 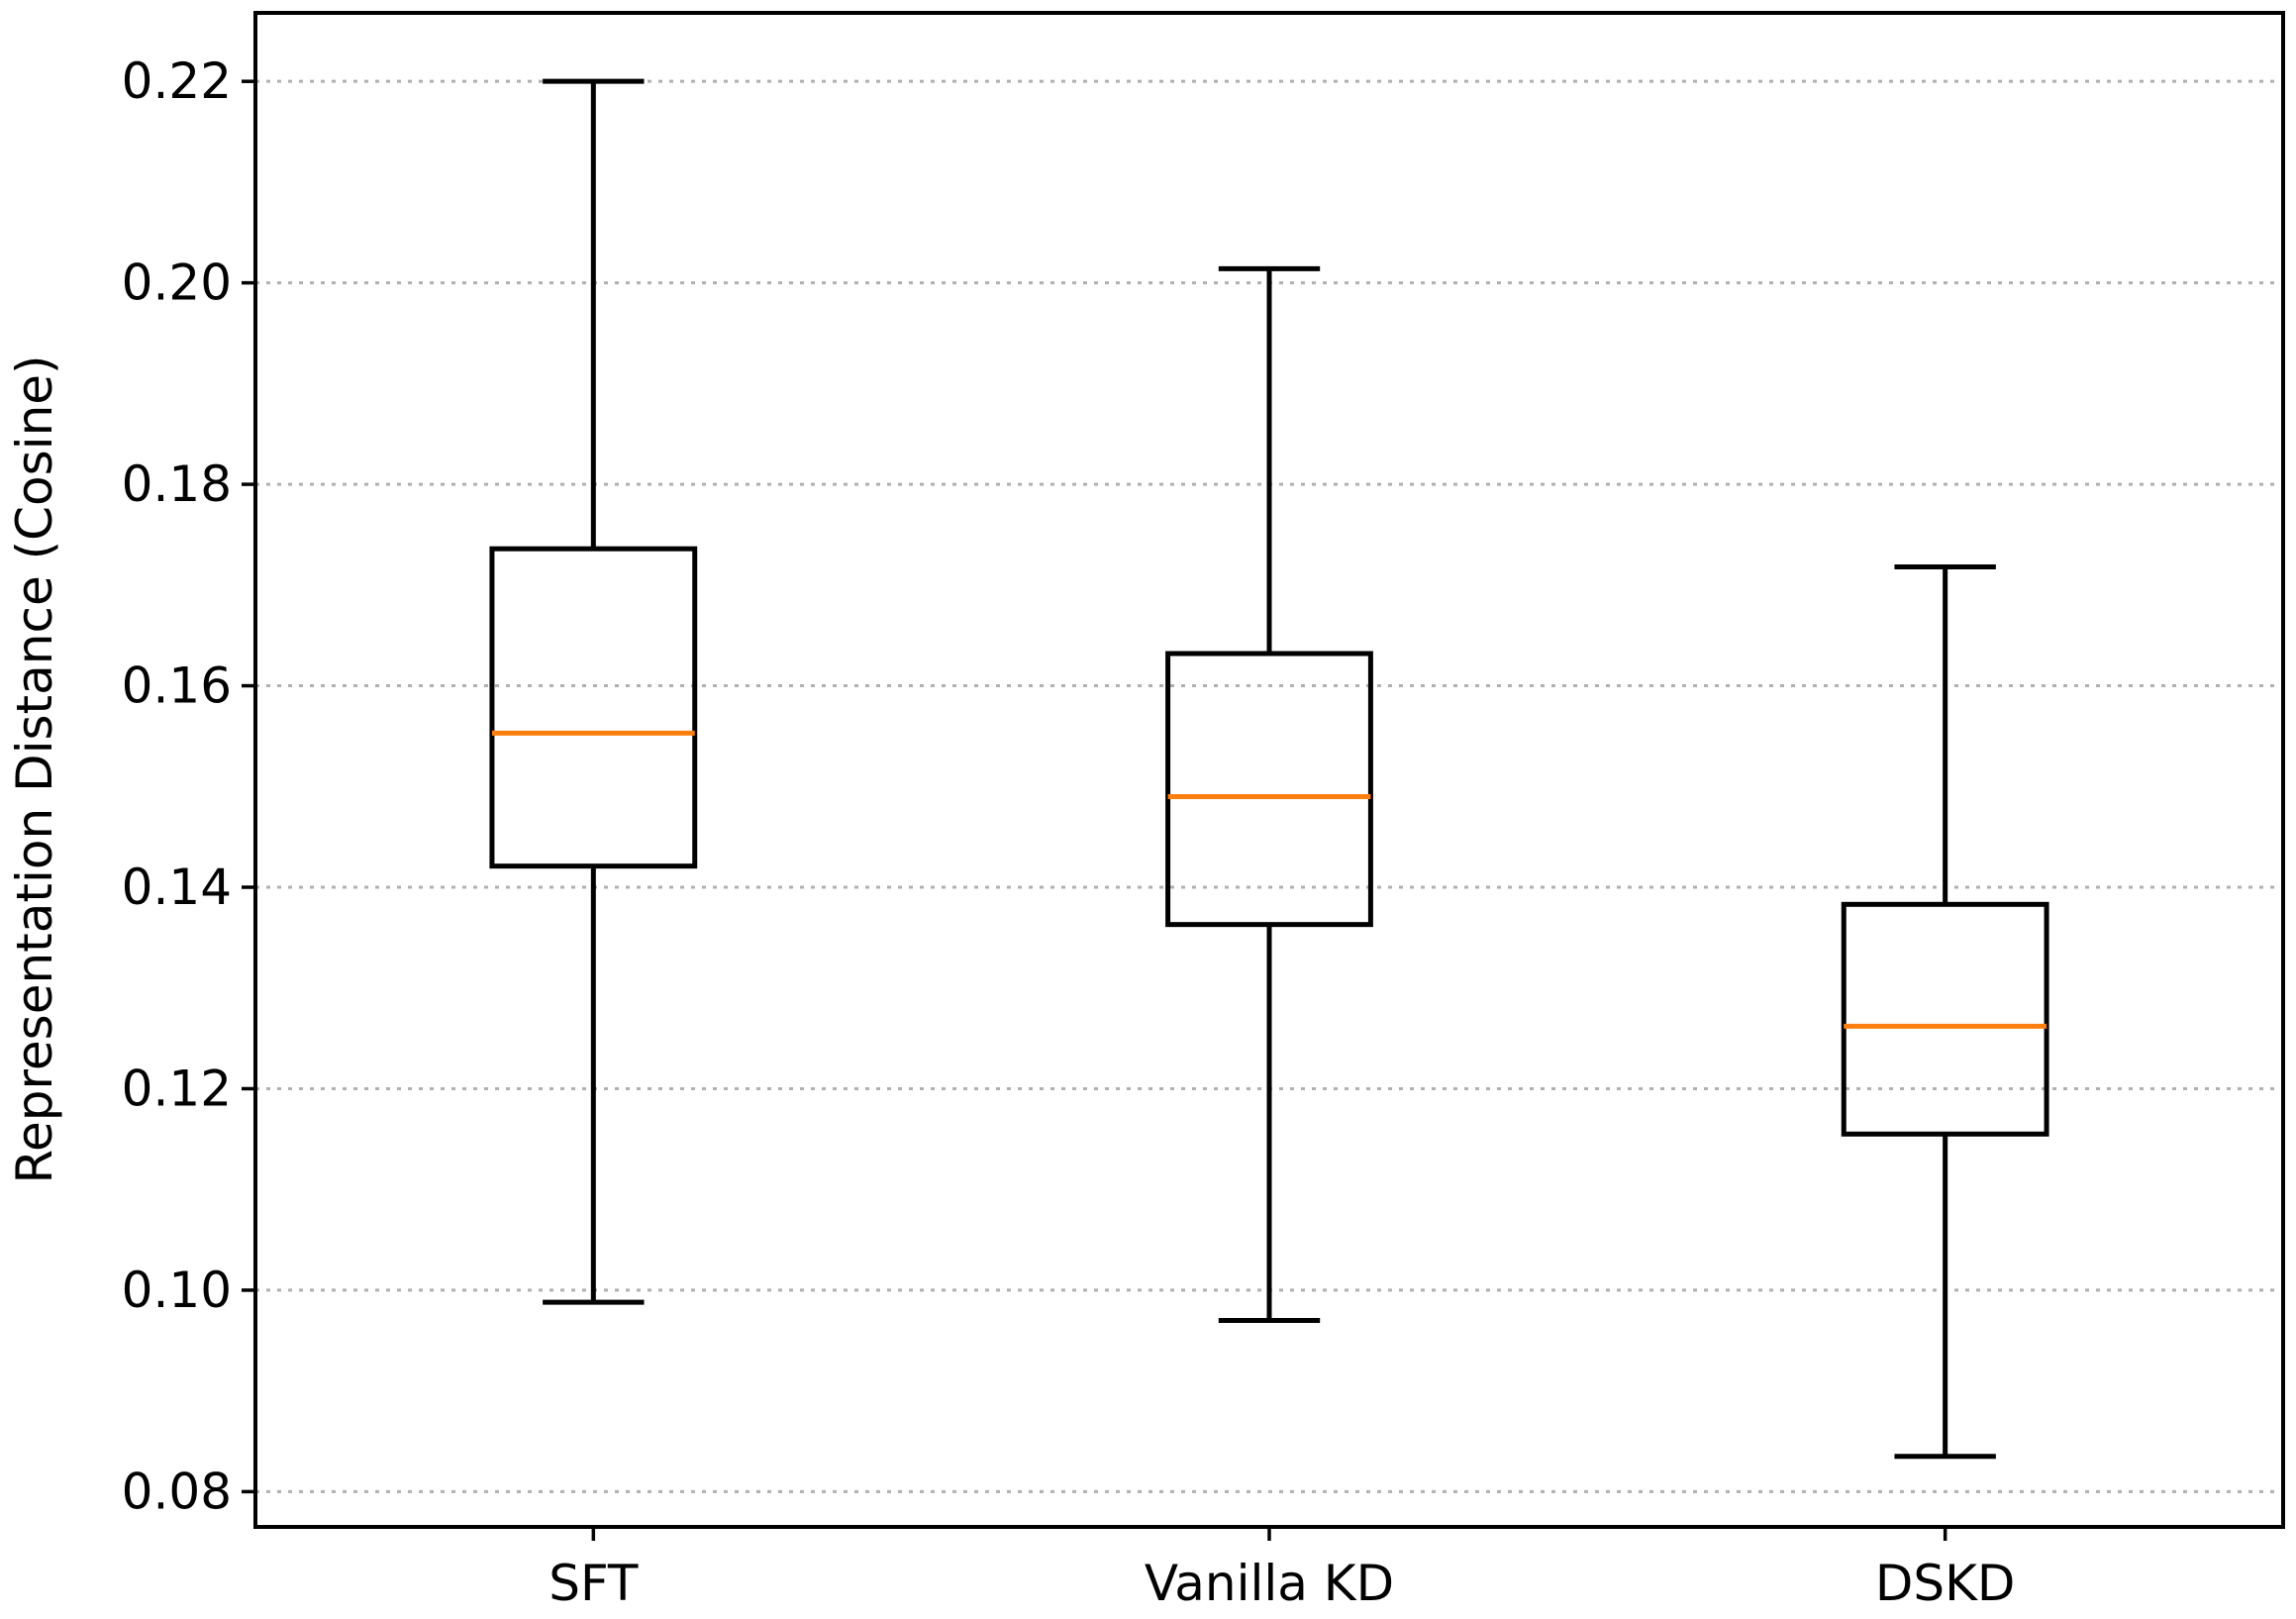 What do you see at coordinates (35, 768) in the screenshot?
I see `y-axis-title: Representation Distance (Cosine)` at bounding box center [35, 768].